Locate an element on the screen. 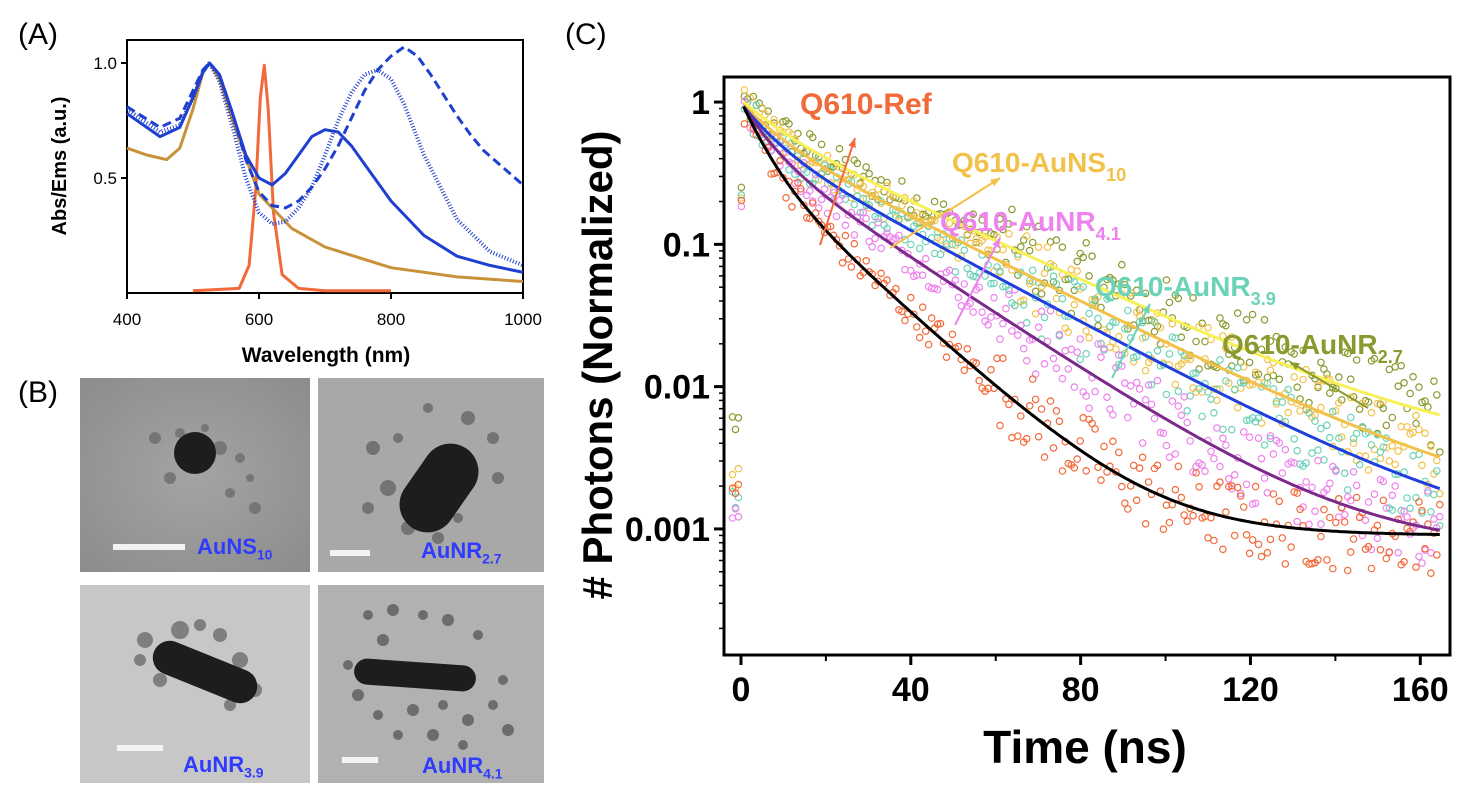  tem-image-aunr39: AuNR3.9 is located at coordinates (195, 684).